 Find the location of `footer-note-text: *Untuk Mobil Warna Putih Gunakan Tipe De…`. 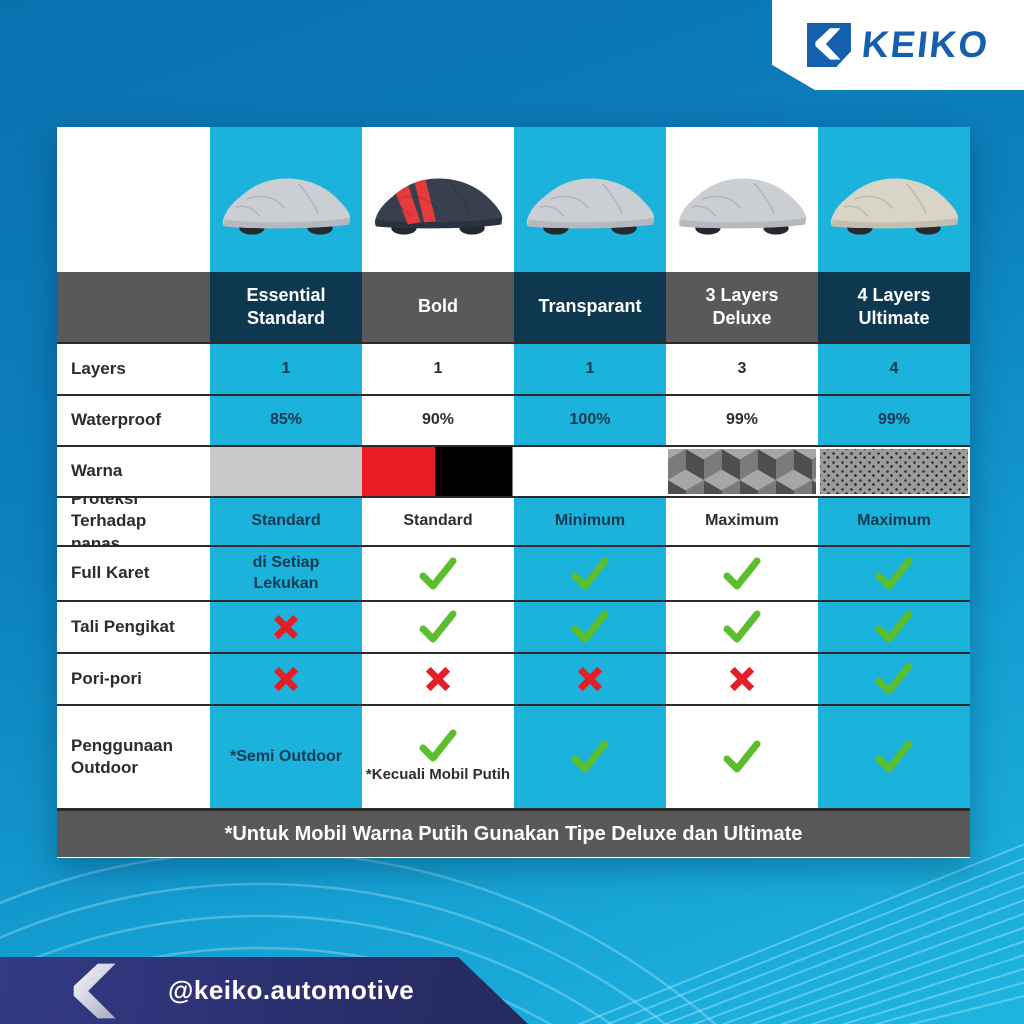

footer-note-text: *Untuk Mobil Warna Putih Gunakan Tipe De… is located at coordinates (513, 833).